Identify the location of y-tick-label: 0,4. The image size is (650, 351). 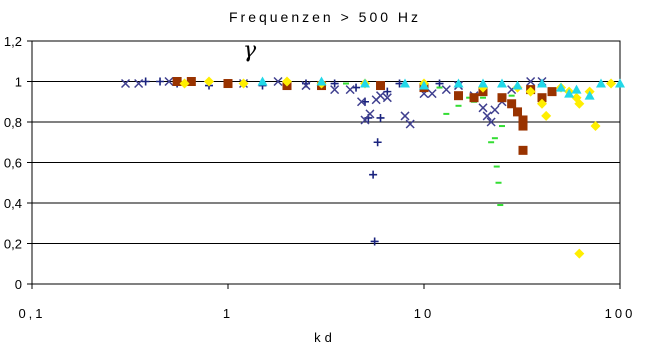
(13, 203).